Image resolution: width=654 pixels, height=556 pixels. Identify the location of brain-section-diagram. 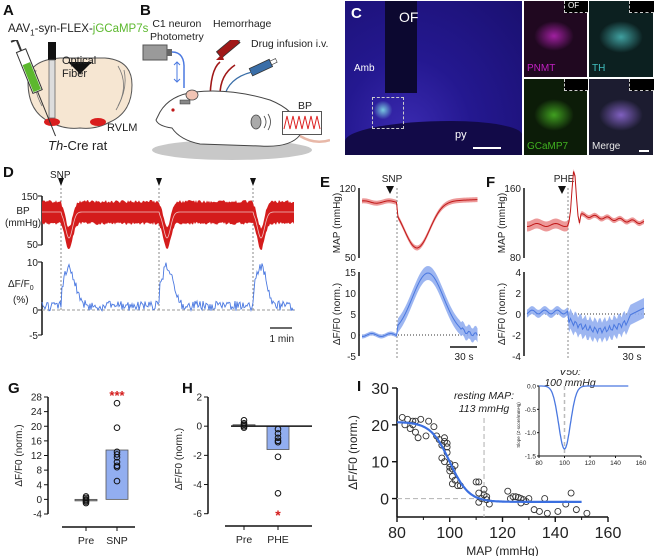
(71, 88).